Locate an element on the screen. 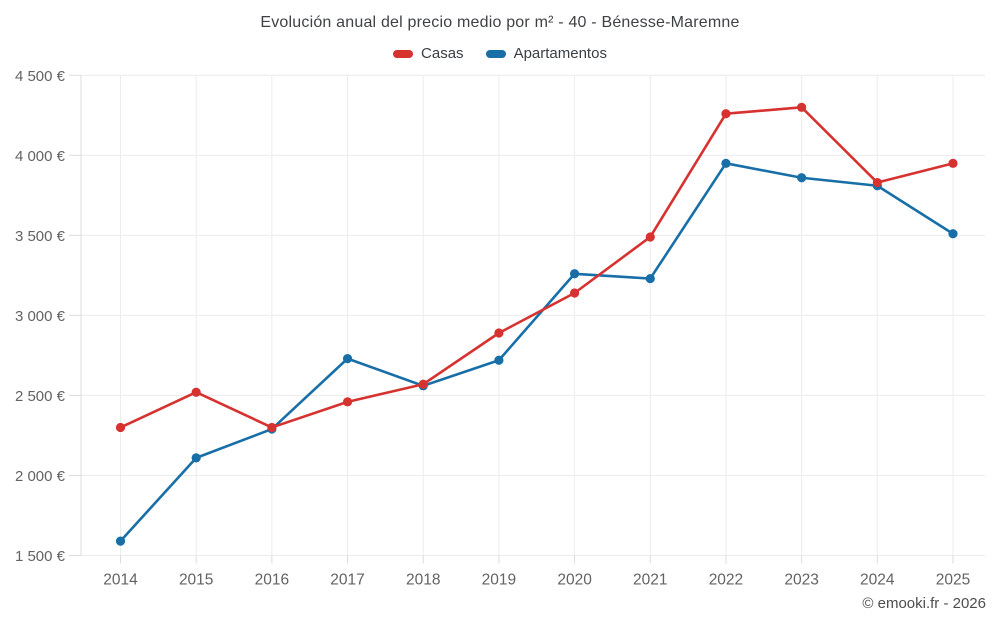 The height and width of the screenshot is (625, 1000). data-point-casas-2019 is located at coordinates (499, 333).